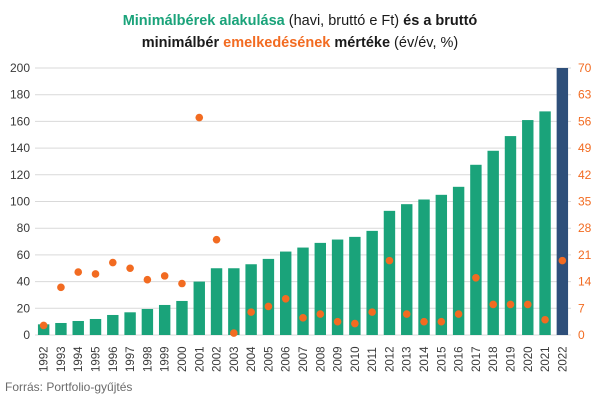 The image size is (600, 400). Describe the element at coordinates (585, 95) in the screenshot. I see `y-right-tick-label: 63` at that location.